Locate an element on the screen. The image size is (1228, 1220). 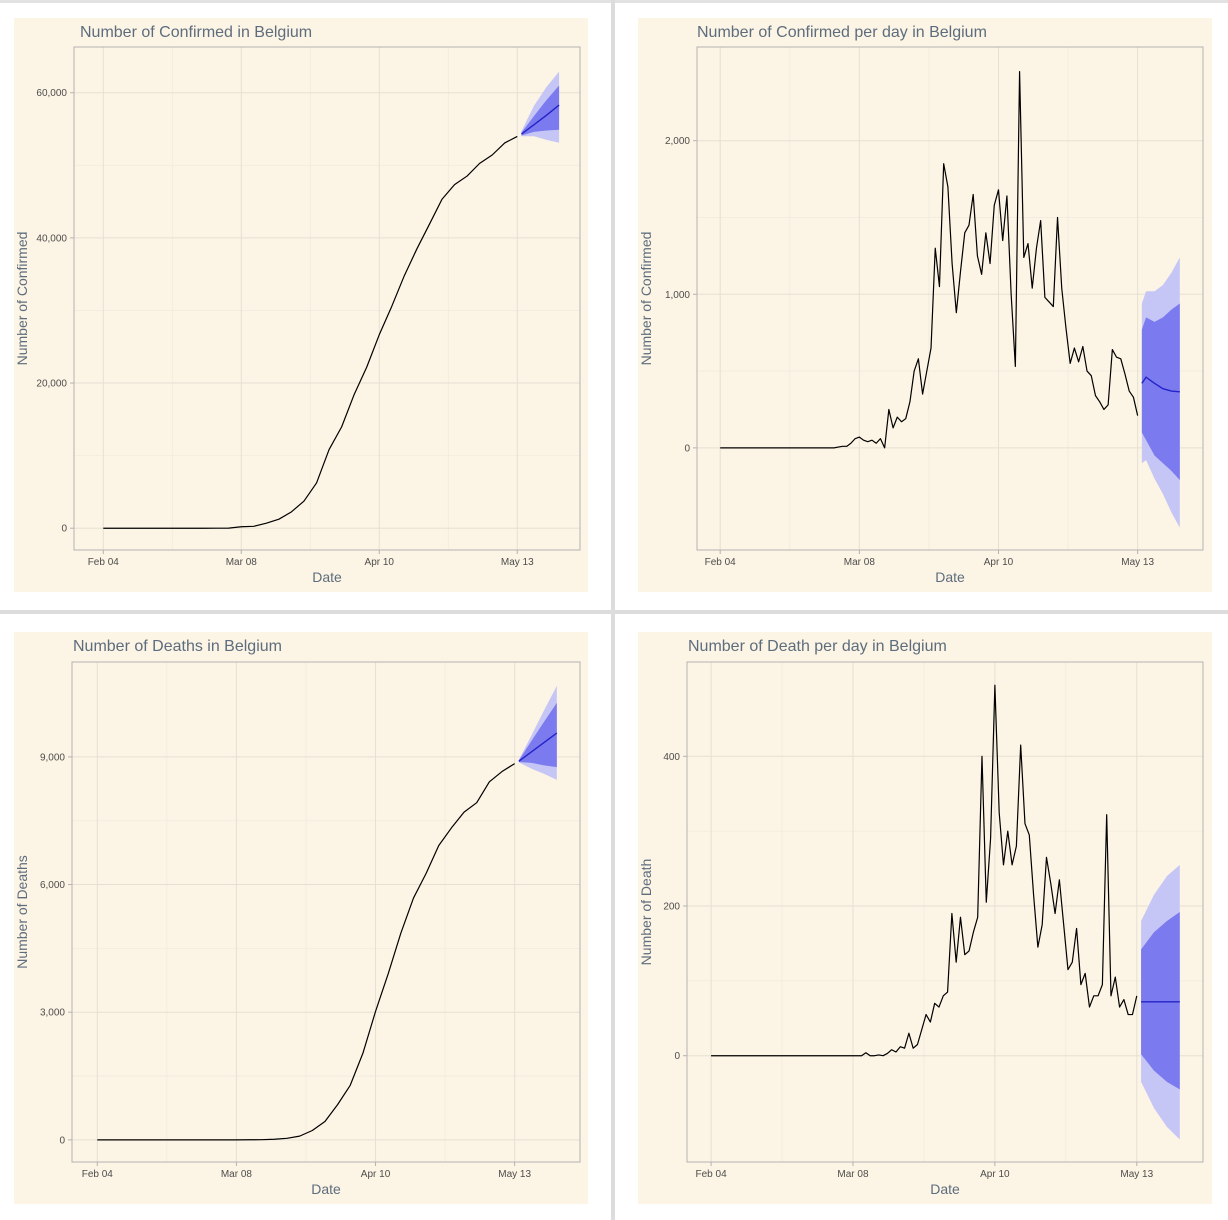
y-tick-label: 3,000 is located at coordinates (52, 1013).